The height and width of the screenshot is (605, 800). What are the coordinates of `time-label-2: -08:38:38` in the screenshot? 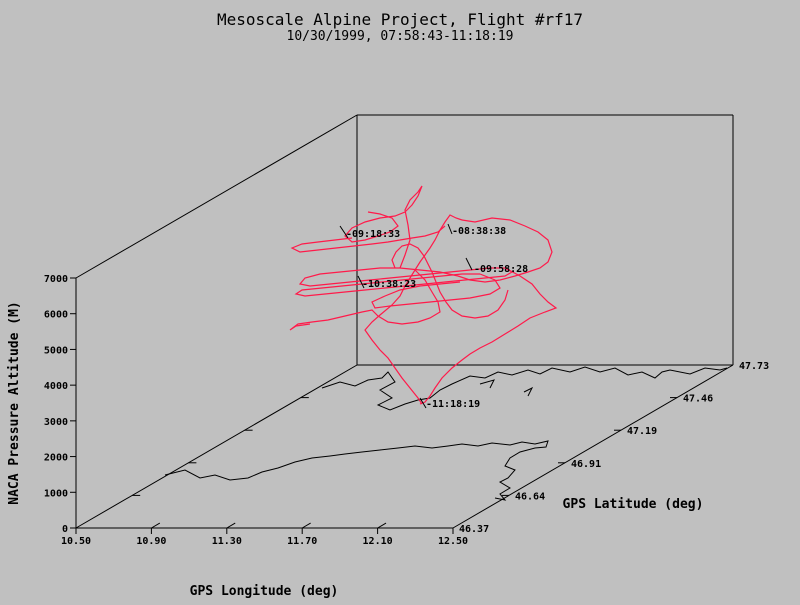 It's located at (479, 231).